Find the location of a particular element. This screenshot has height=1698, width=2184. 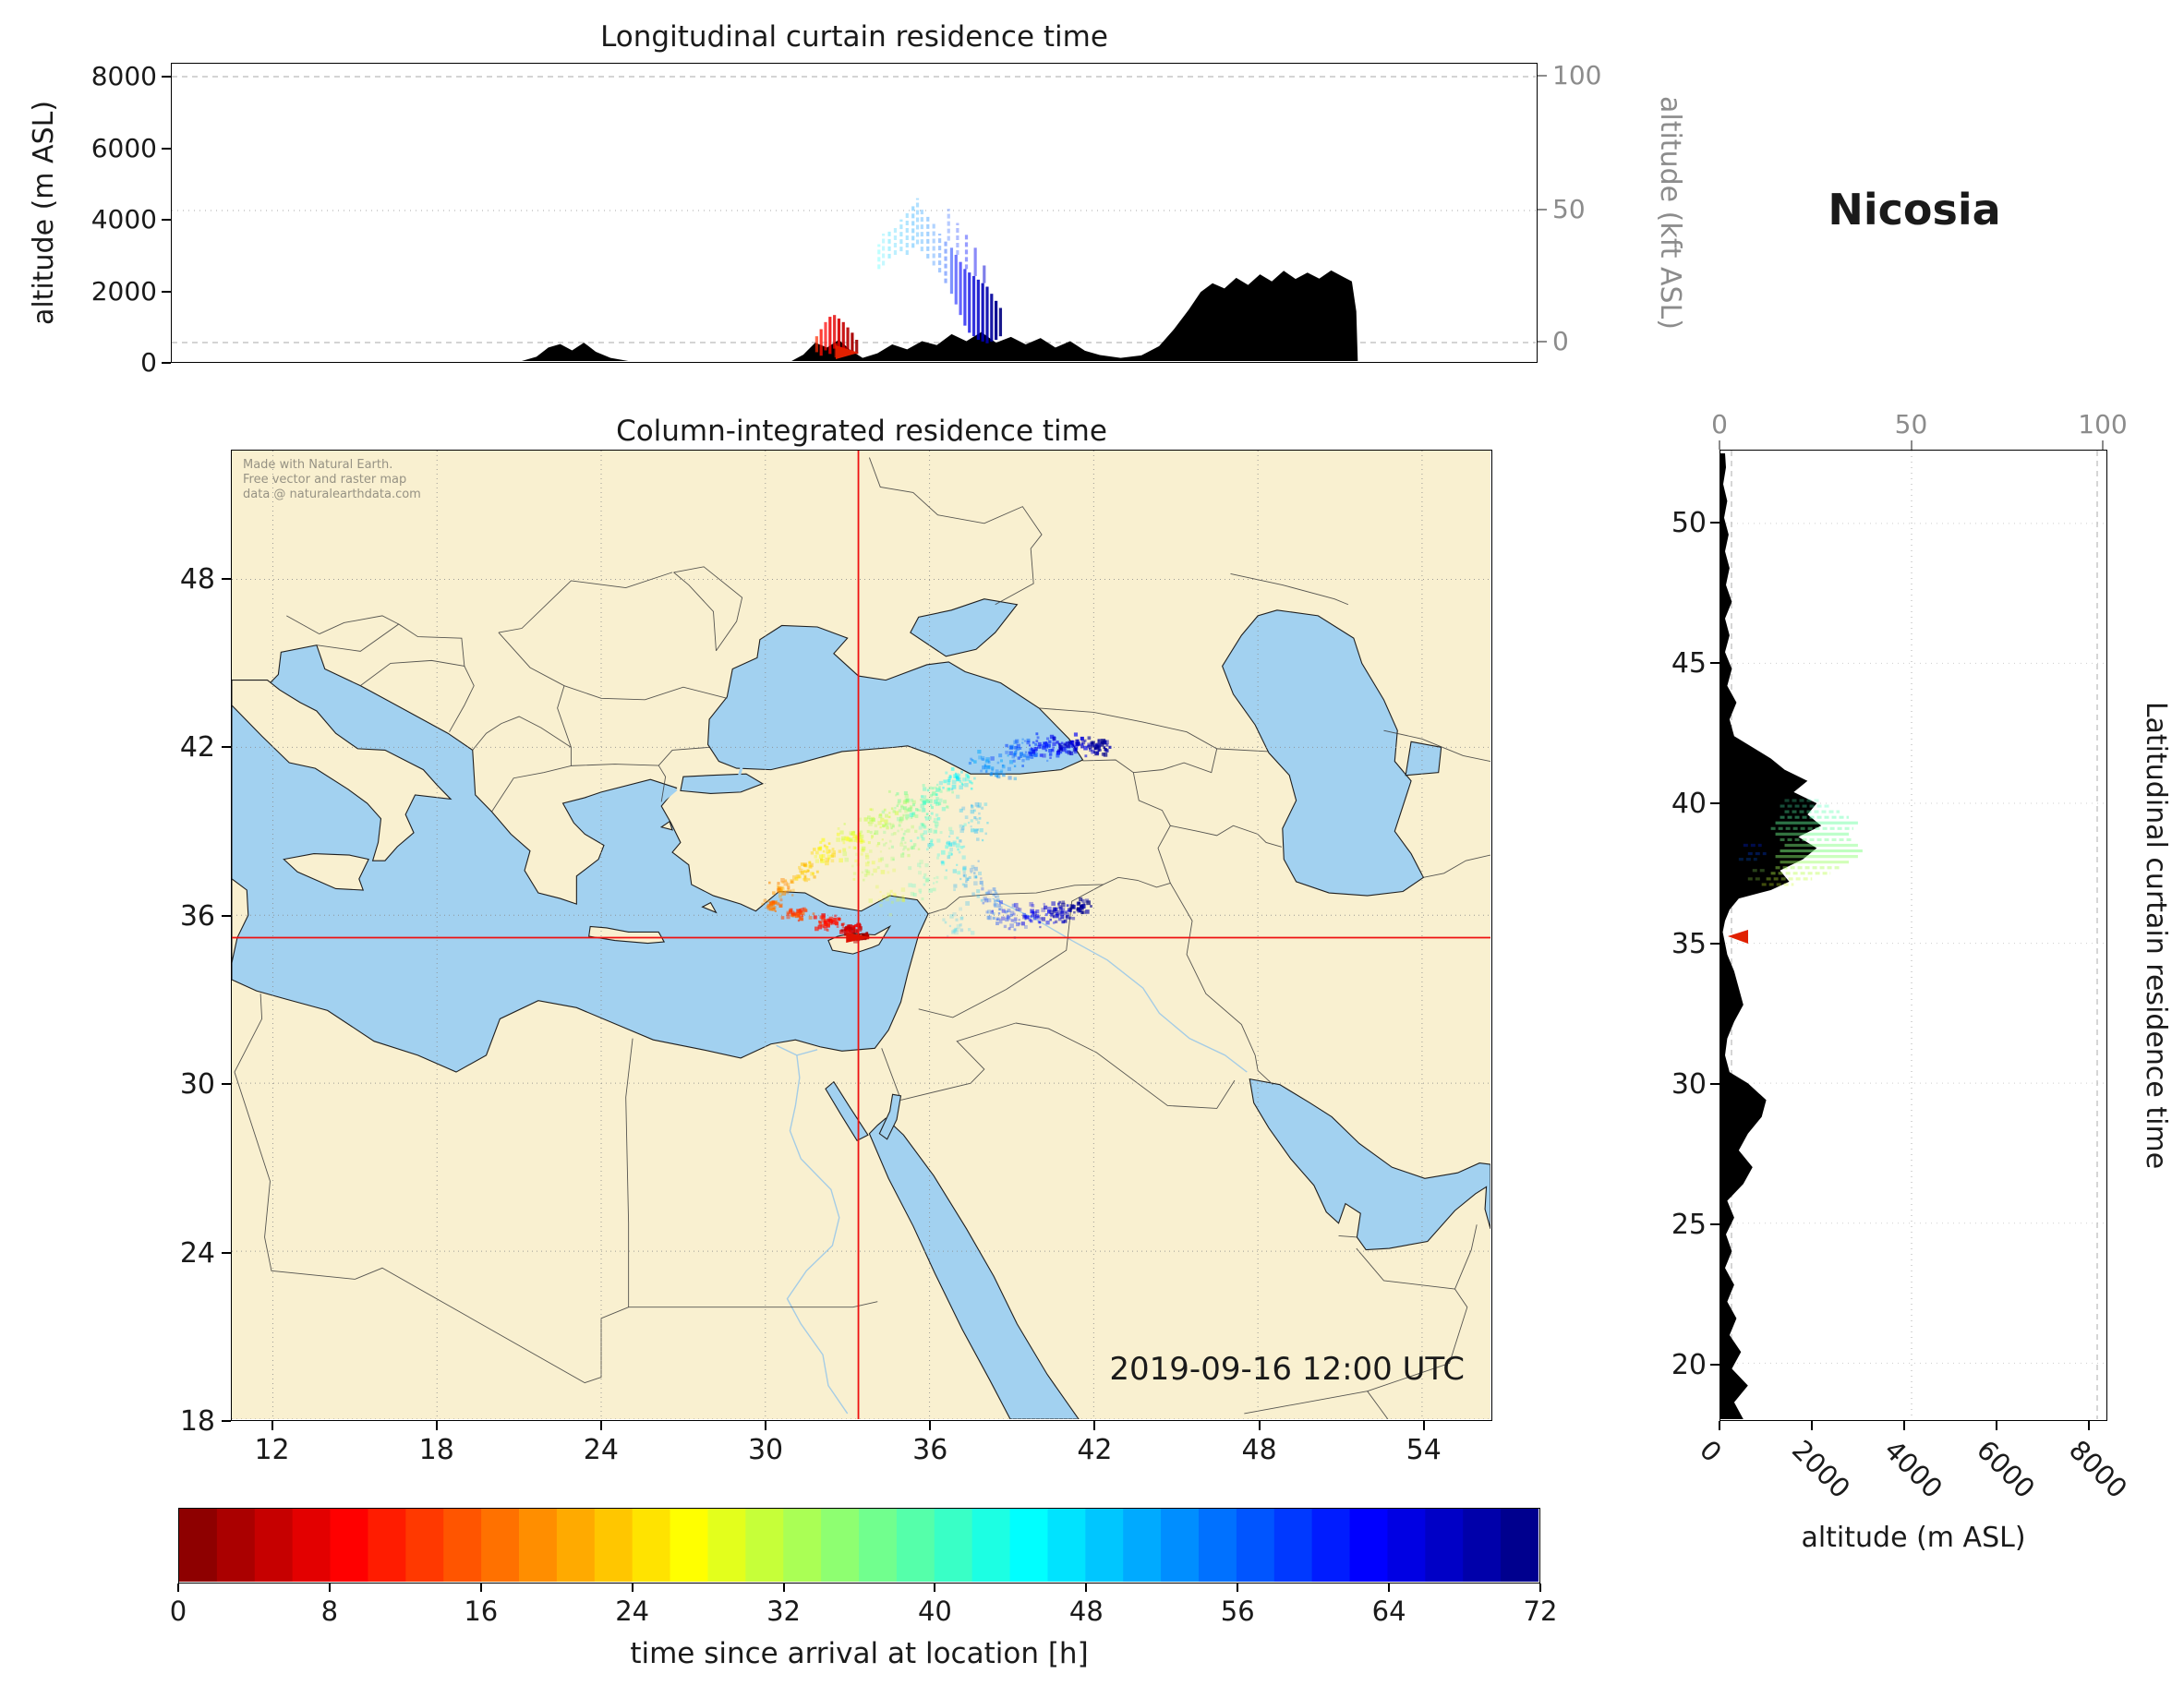

tick-label: 16 is located at coordinates (481, 1611).